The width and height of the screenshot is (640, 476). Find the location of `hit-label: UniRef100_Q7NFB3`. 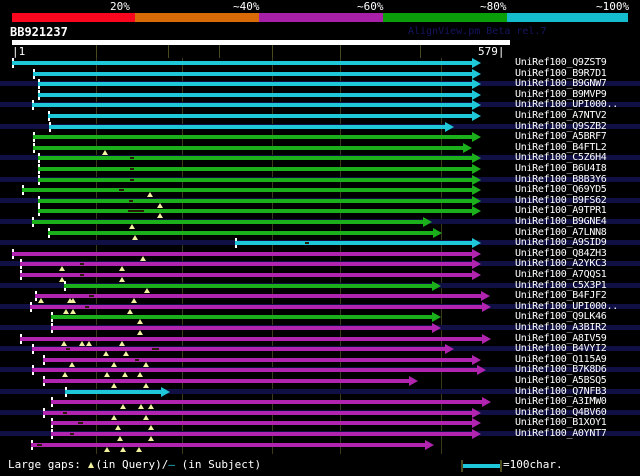

hit-label: UniRef100_Q7NFB3 is located at coordinates (561, 391).